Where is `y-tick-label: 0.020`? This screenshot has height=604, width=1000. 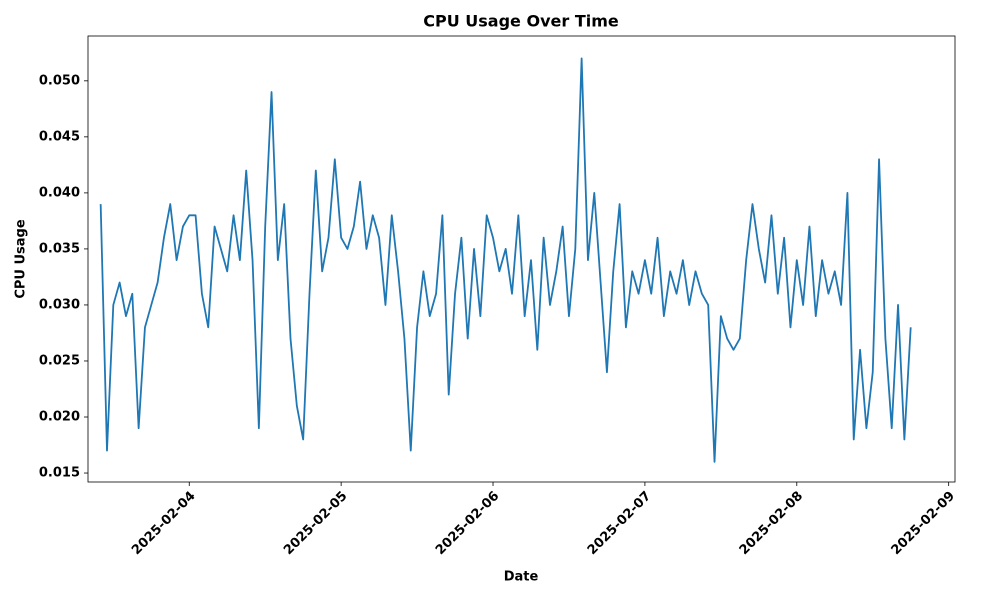 y-tick-label: 0.020 is located at coordinates (59, 417).